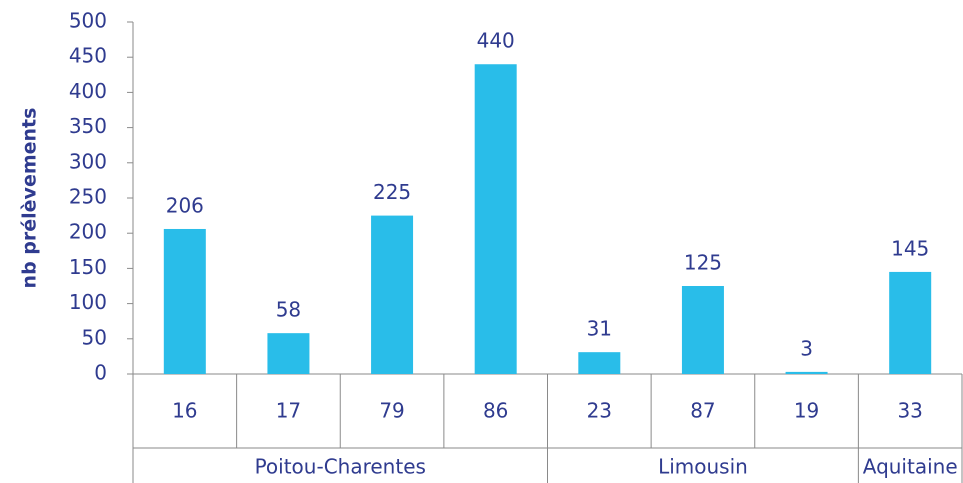  Describe the element at coordinates (703, 263) in the screenshot. I see `value-label: 125` at that location.